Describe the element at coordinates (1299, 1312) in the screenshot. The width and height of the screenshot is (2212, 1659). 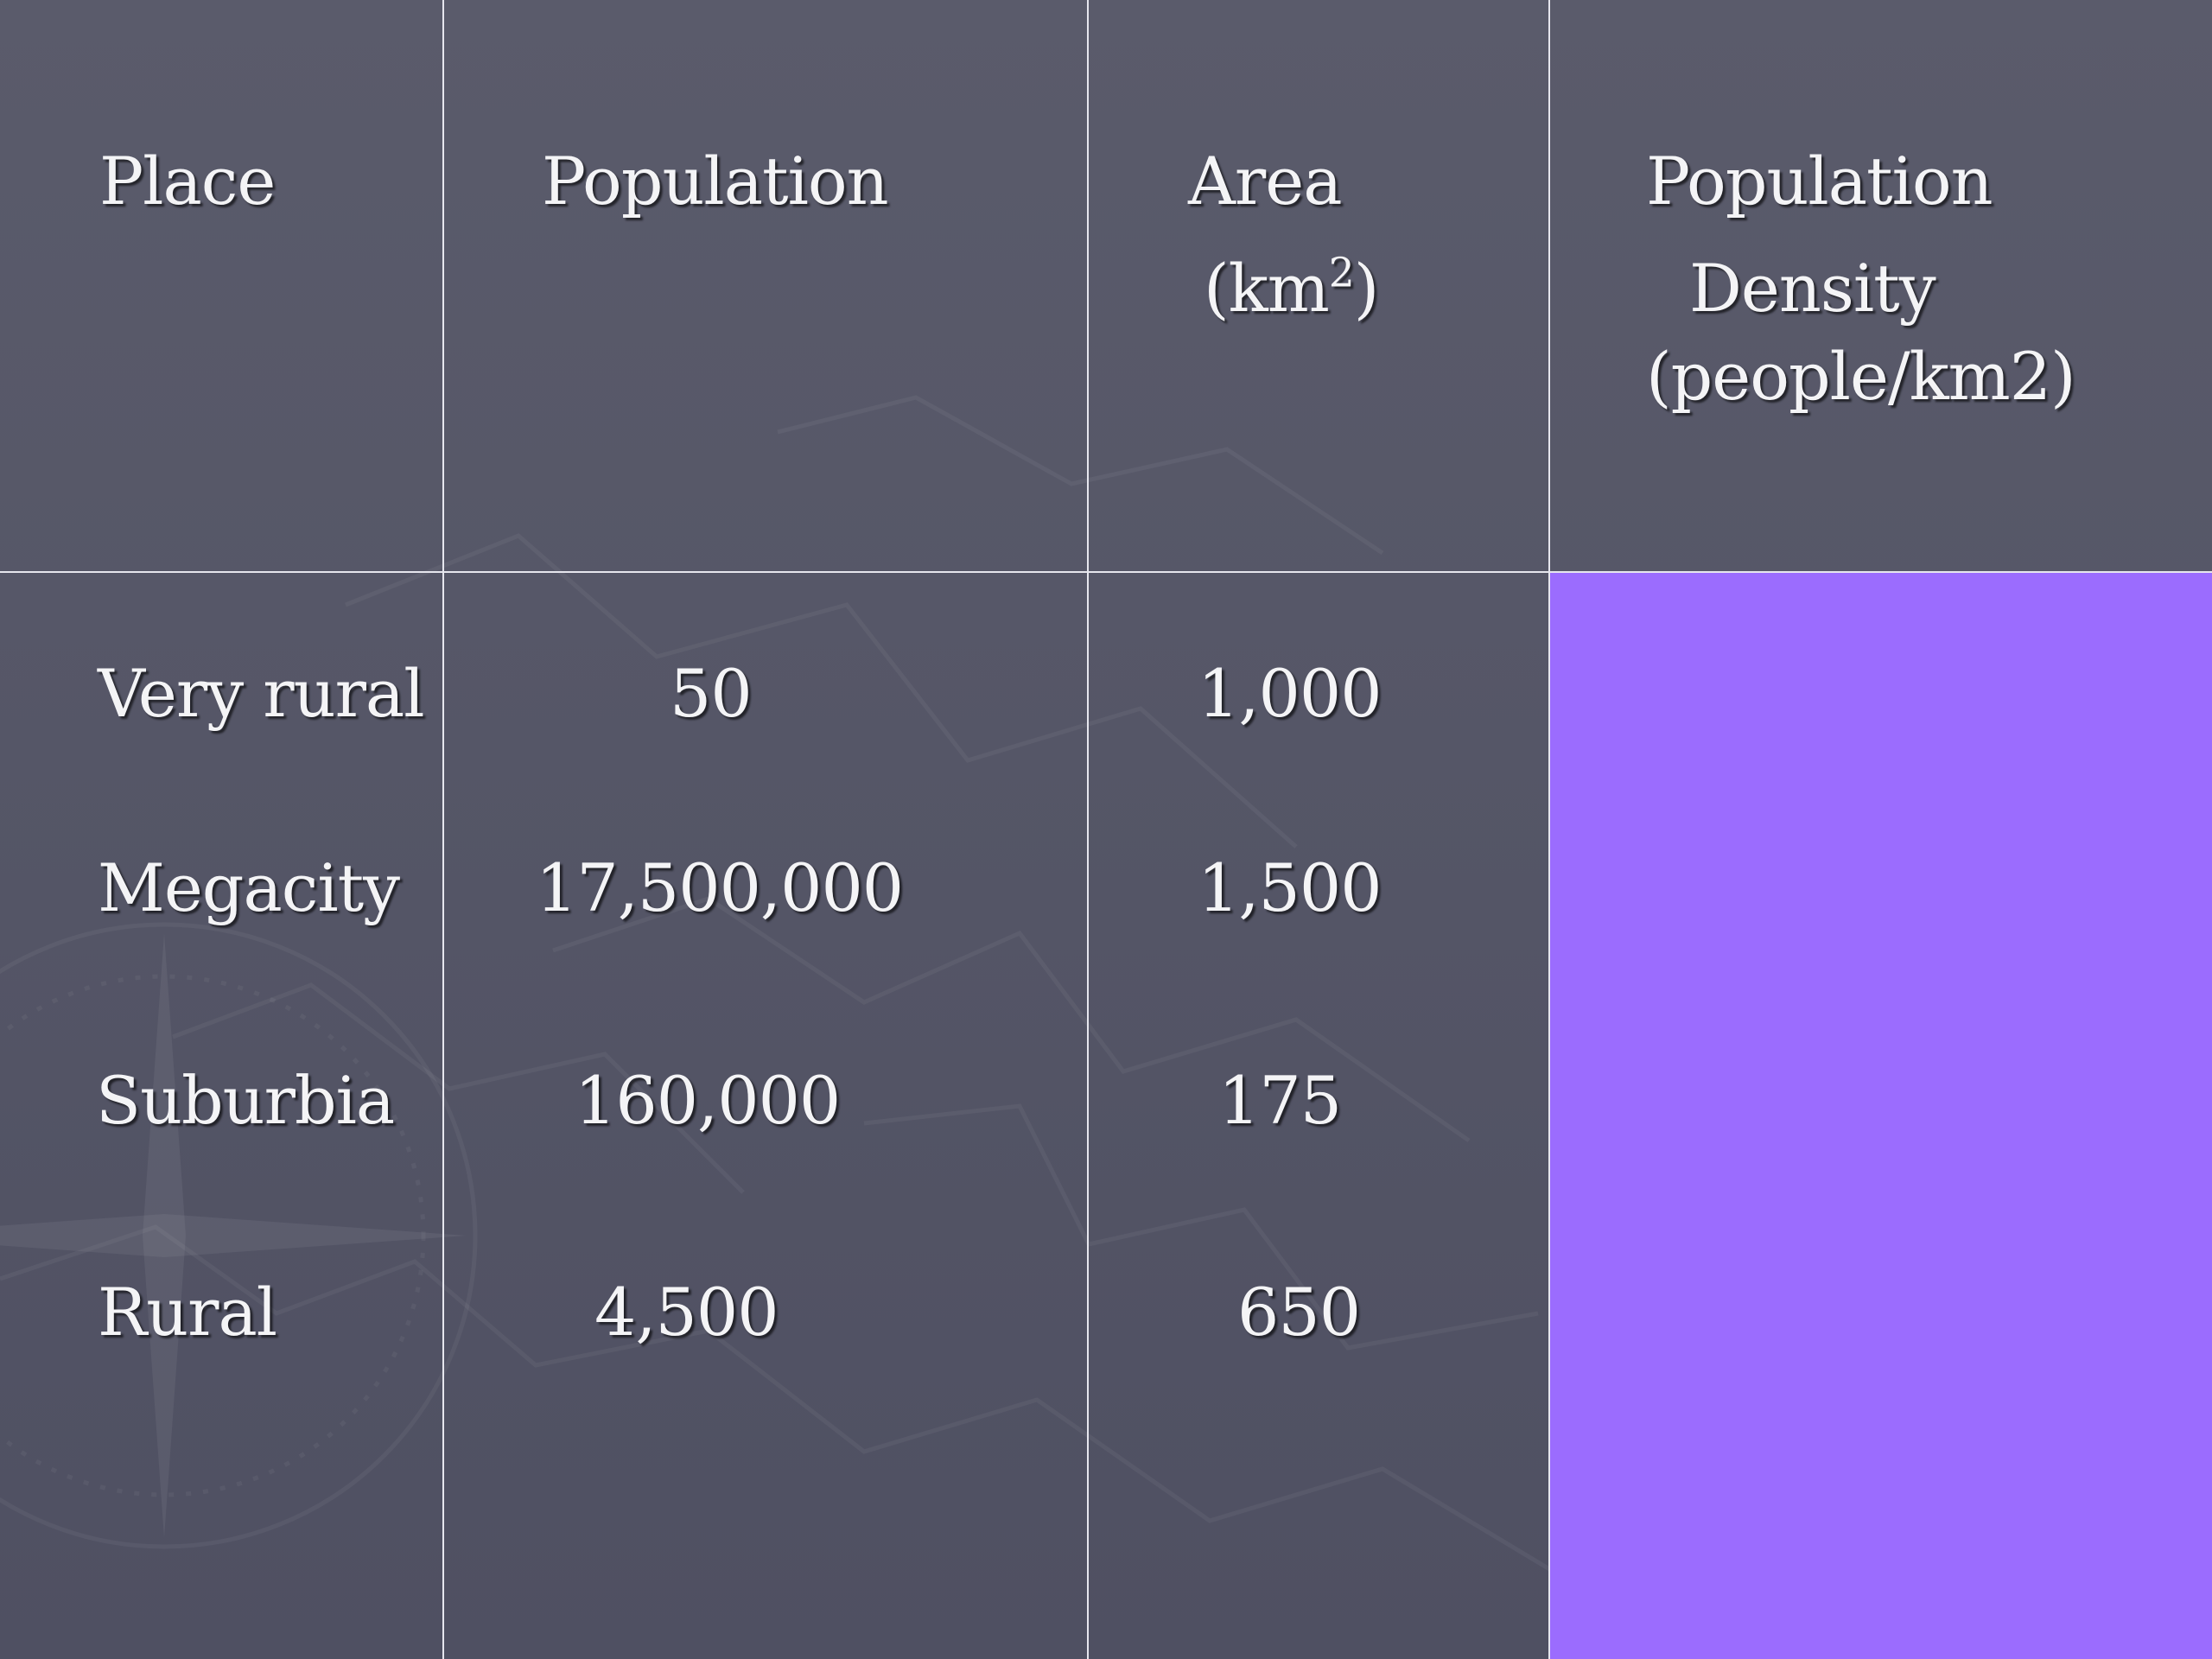
I see `row-rural-area: 650` at that location.